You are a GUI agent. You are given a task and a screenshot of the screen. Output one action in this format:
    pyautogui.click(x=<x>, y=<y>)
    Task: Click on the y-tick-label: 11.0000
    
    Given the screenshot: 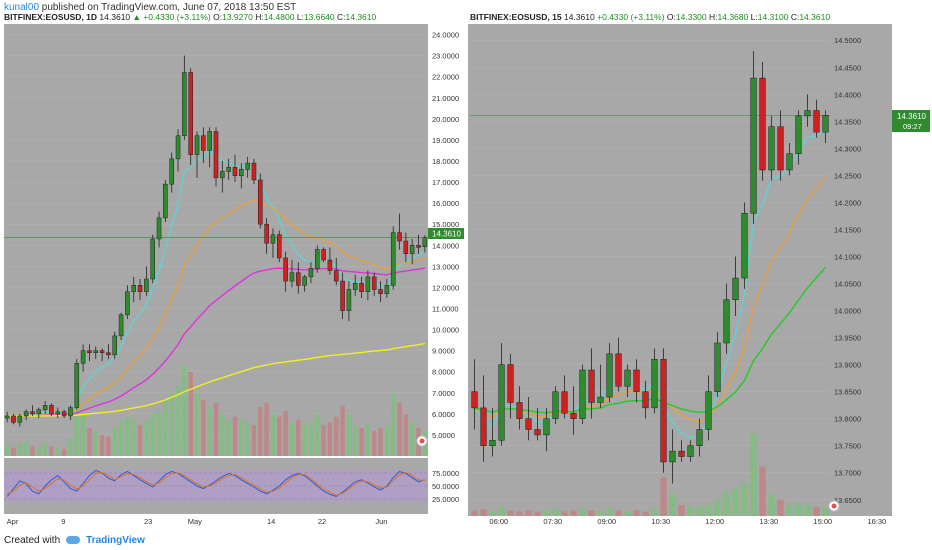 What is the action you would take?
    pyautogui.click(x=445, y=308)
    